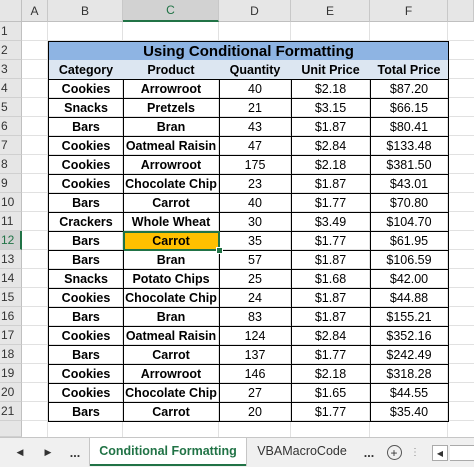 The height and width of the screenshot is (467, 474). Describe the element at coordinates (255, 222) in the screenshot. I see `table-cell: 30` at that location.